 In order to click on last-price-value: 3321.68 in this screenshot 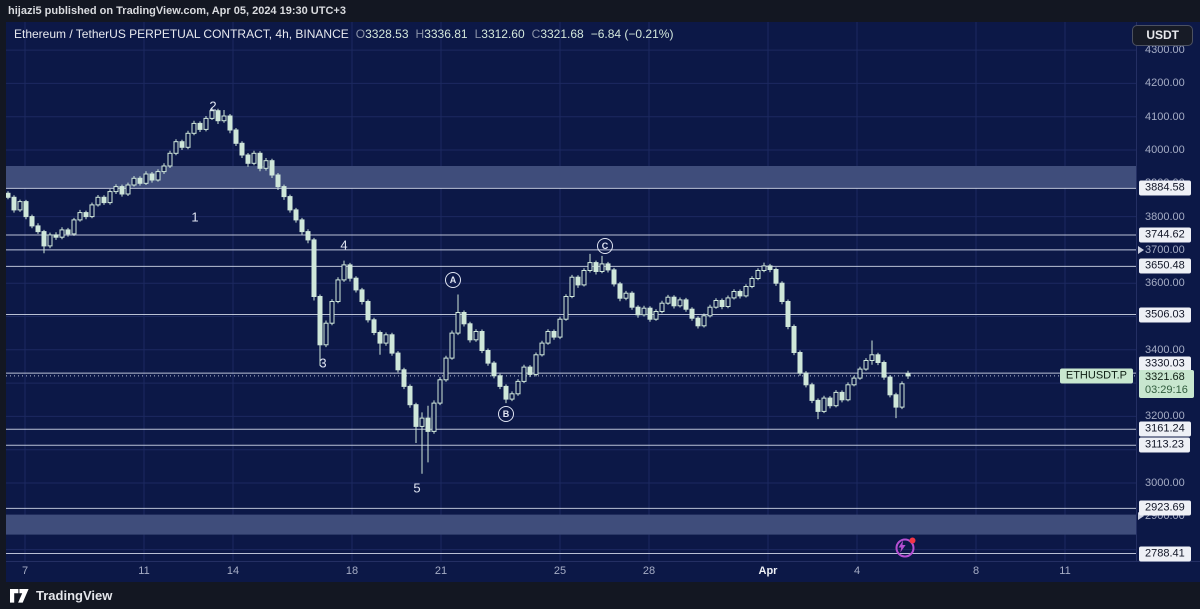, I will do `click(1165, 376)`.